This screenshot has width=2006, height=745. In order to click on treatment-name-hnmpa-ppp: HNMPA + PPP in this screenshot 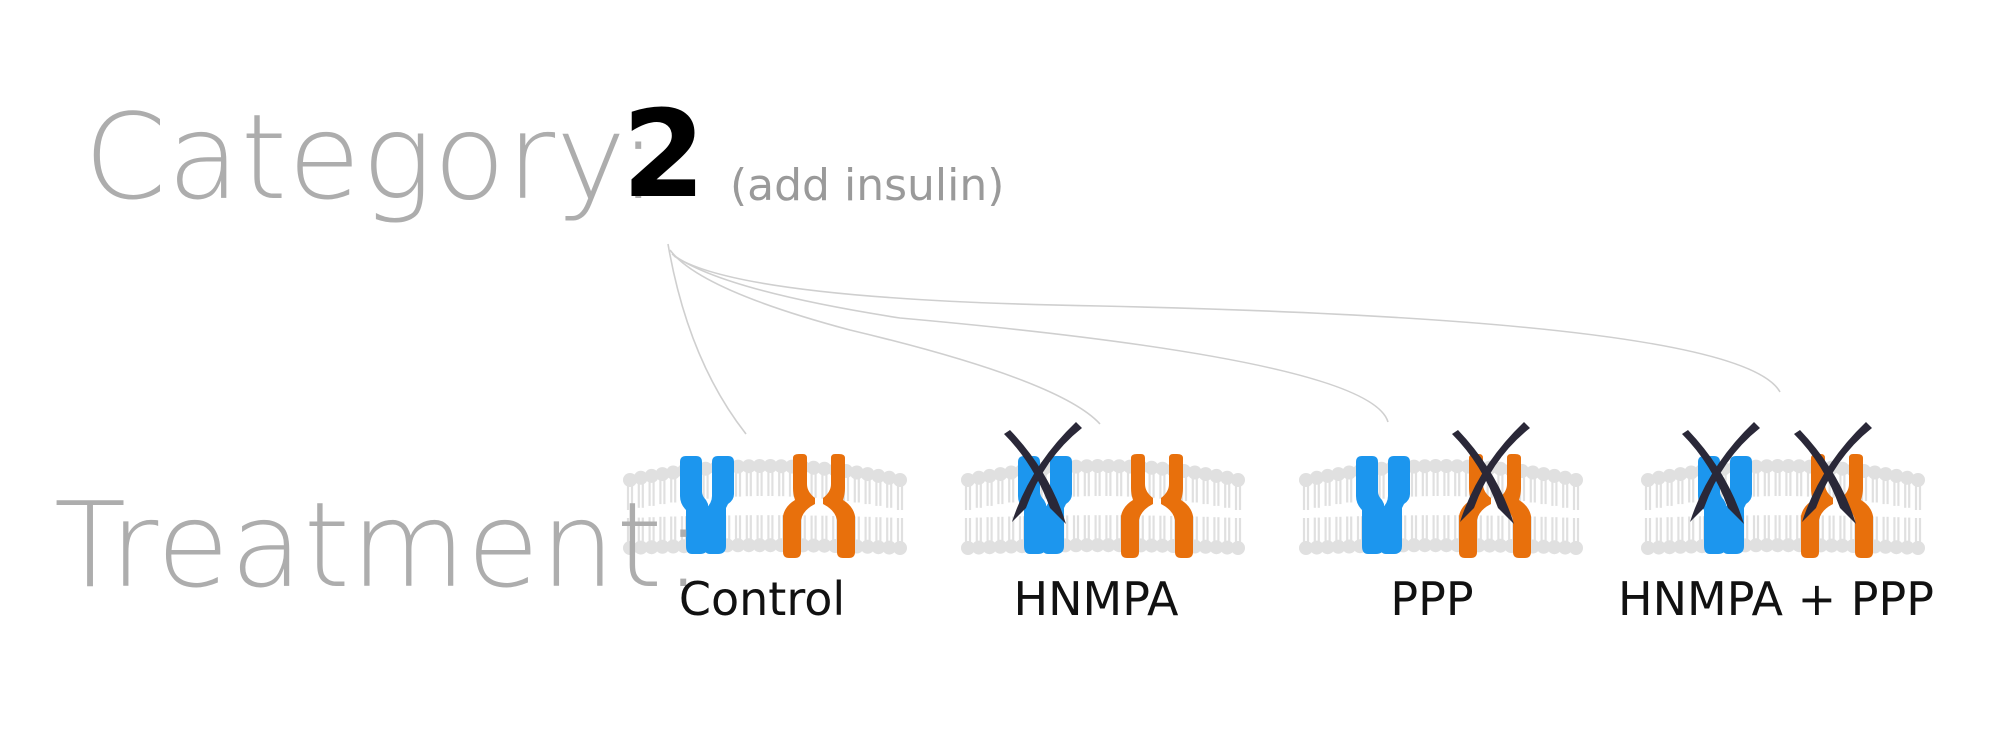, I will do `click(1776, 599)`.